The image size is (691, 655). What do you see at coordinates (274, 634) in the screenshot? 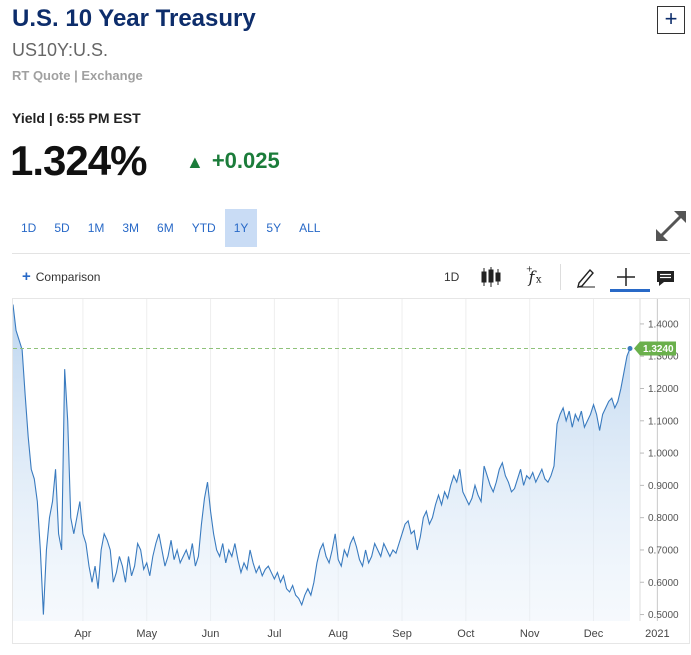
I see `x-tick-label: Jul` at bounding box center [274, 634].